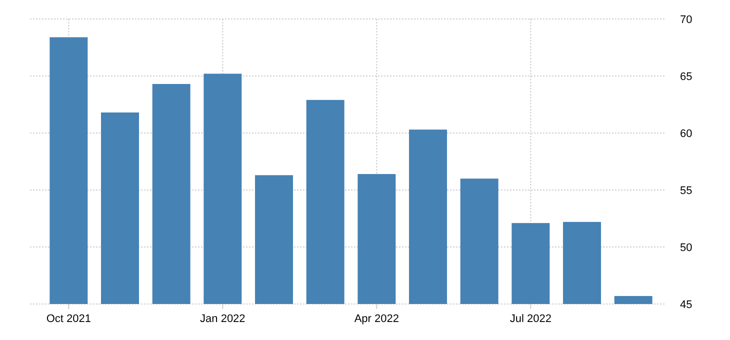  Describe the element at coordinates (223, 319) in the screenshot. I see `x-tick-label: Jan 2022` at that location.